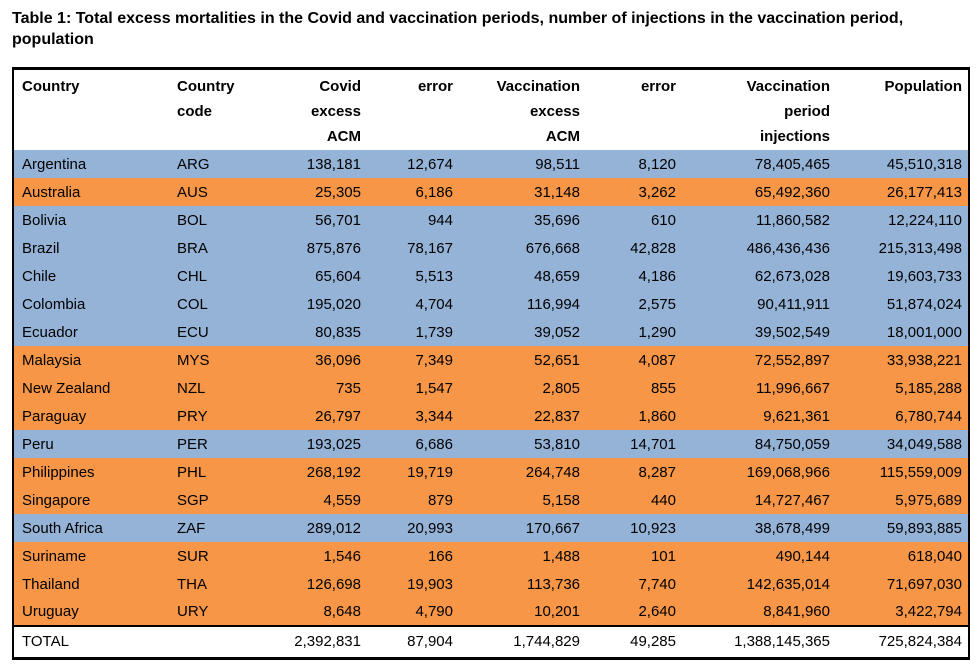 This screenshot has width=980, height=664. What do you see at coordinates (191, 388) in the screenshot?
I see `cell-country-code: NZL` at bounding box center [191, 388].